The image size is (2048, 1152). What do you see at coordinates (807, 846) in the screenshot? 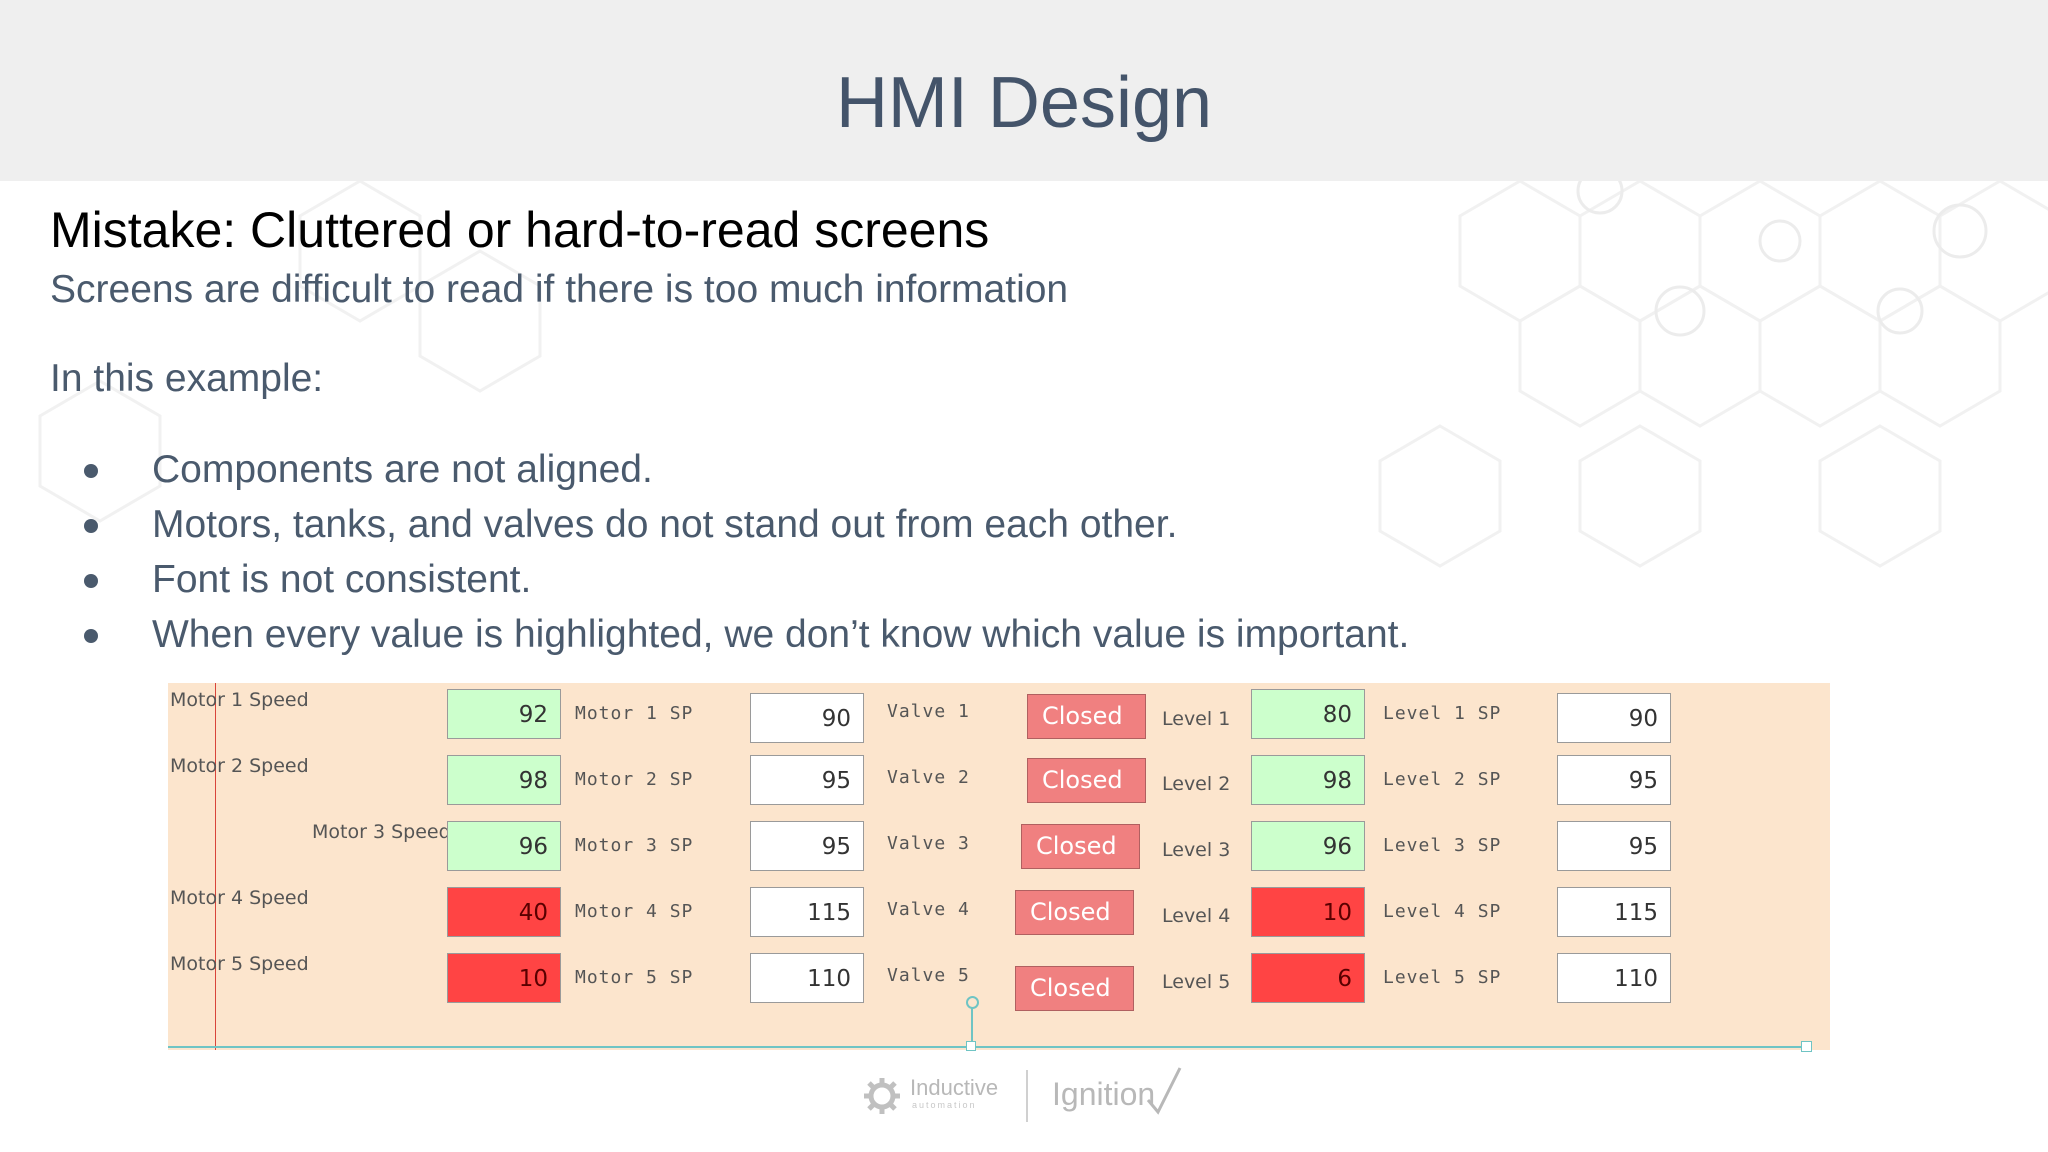
I see `motor-3-sp-input: 95` at bounding box center [807, 846].